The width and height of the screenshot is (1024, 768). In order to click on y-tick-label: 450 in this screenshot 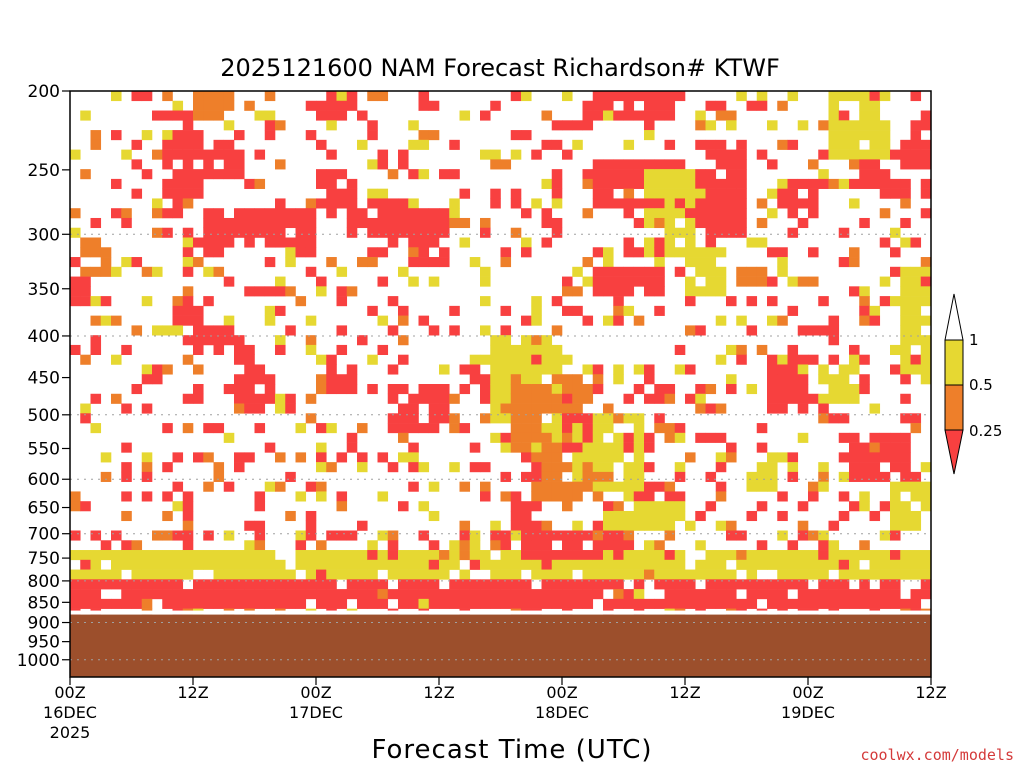, I will do `click(44, 379)`.